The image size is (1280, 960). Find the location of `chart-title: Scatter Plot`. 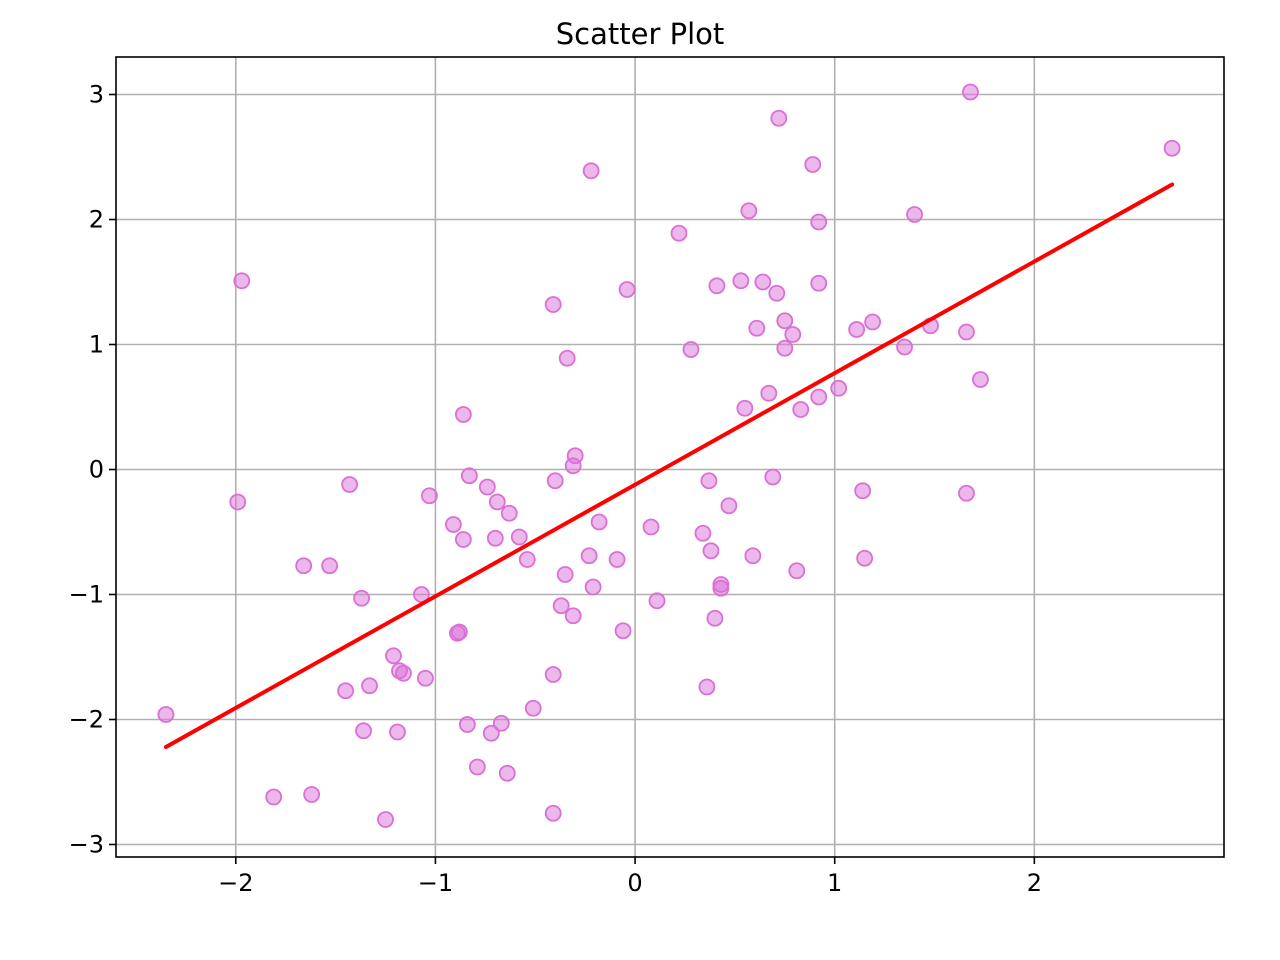

chart-title: Scatter Plot is located at coordinates (640, 34).